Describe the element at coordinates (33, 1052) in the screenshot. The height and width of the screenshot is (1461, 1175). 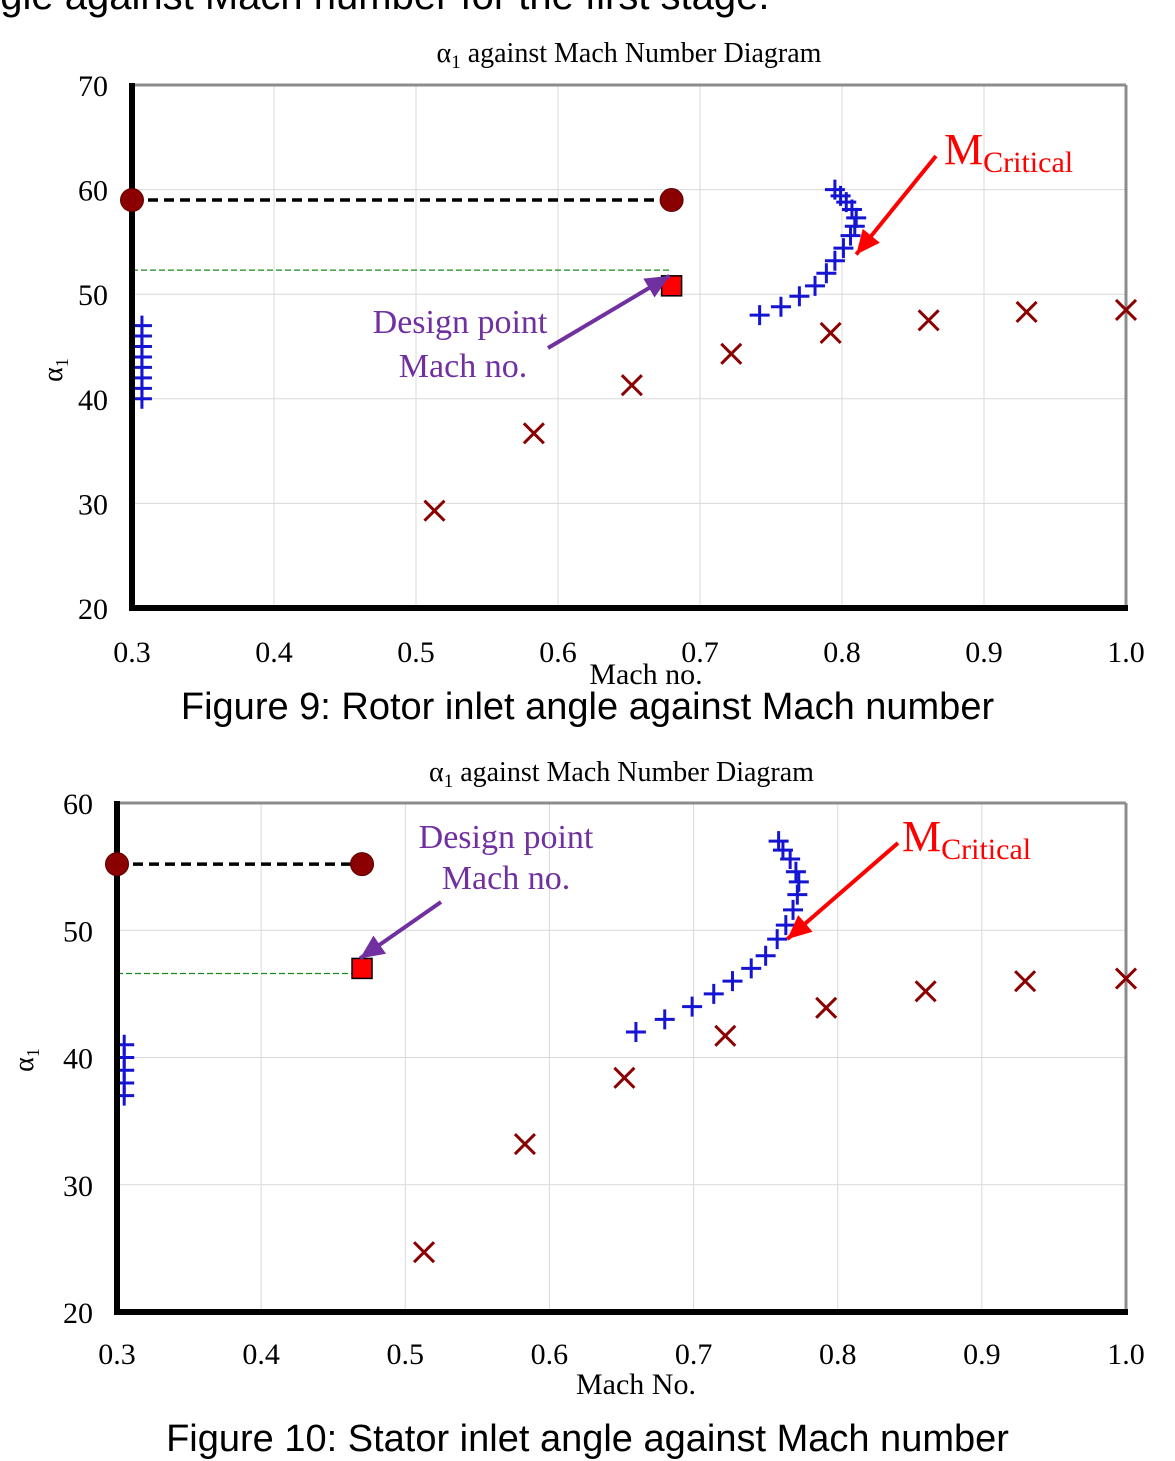
I see `y-axis-label-subscript: 1` at that location.